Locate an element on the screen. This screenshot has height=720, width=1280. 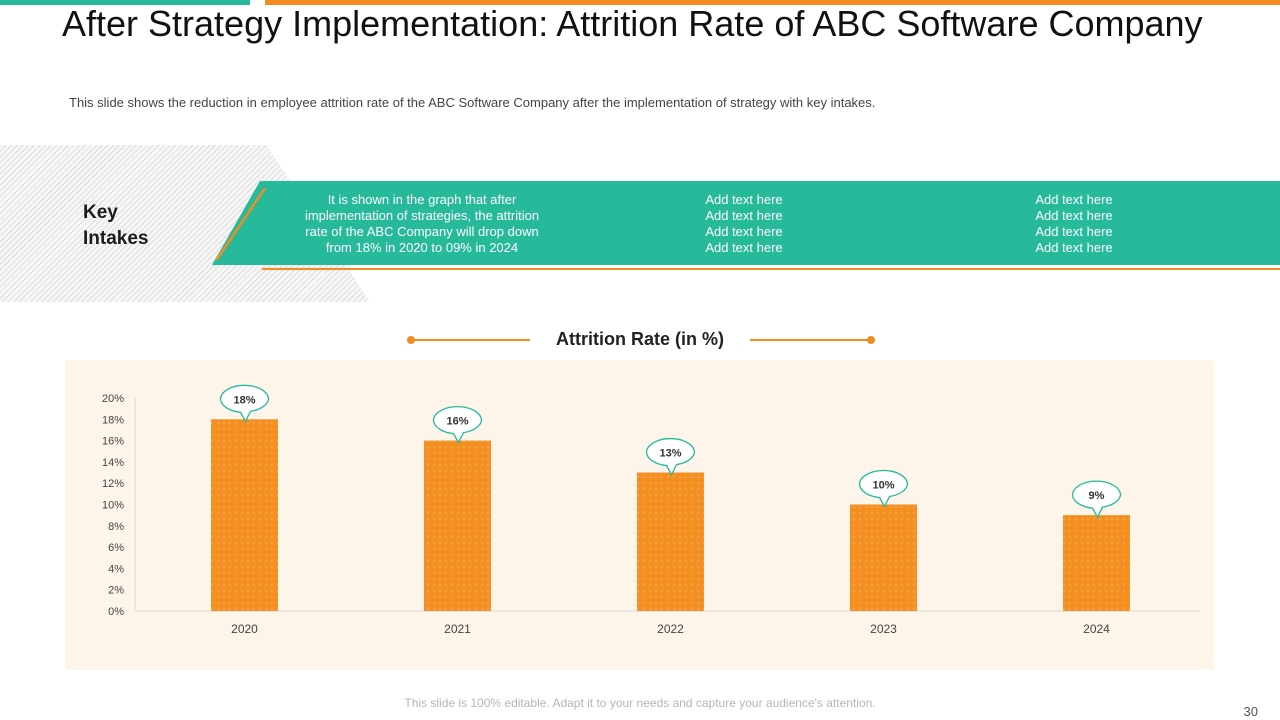
y-tick-label: 4% is located at coordinates (116, 569).